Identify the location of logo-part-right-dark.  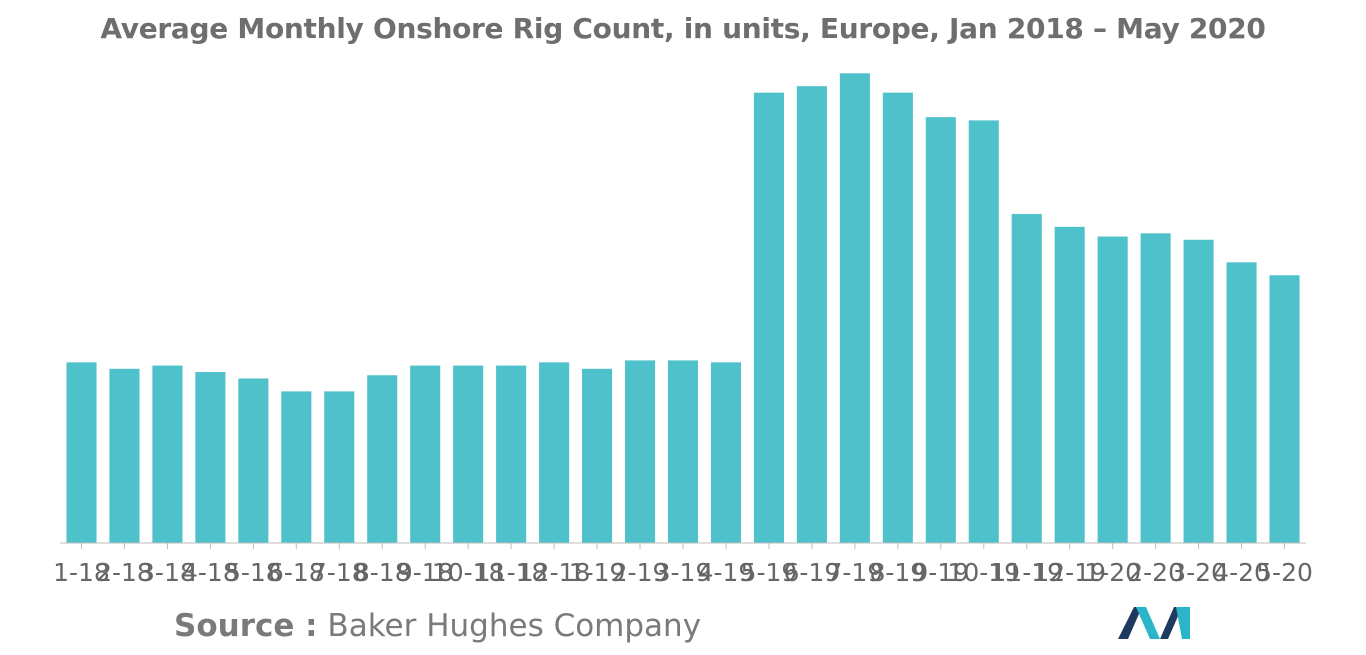
(1171, 623).